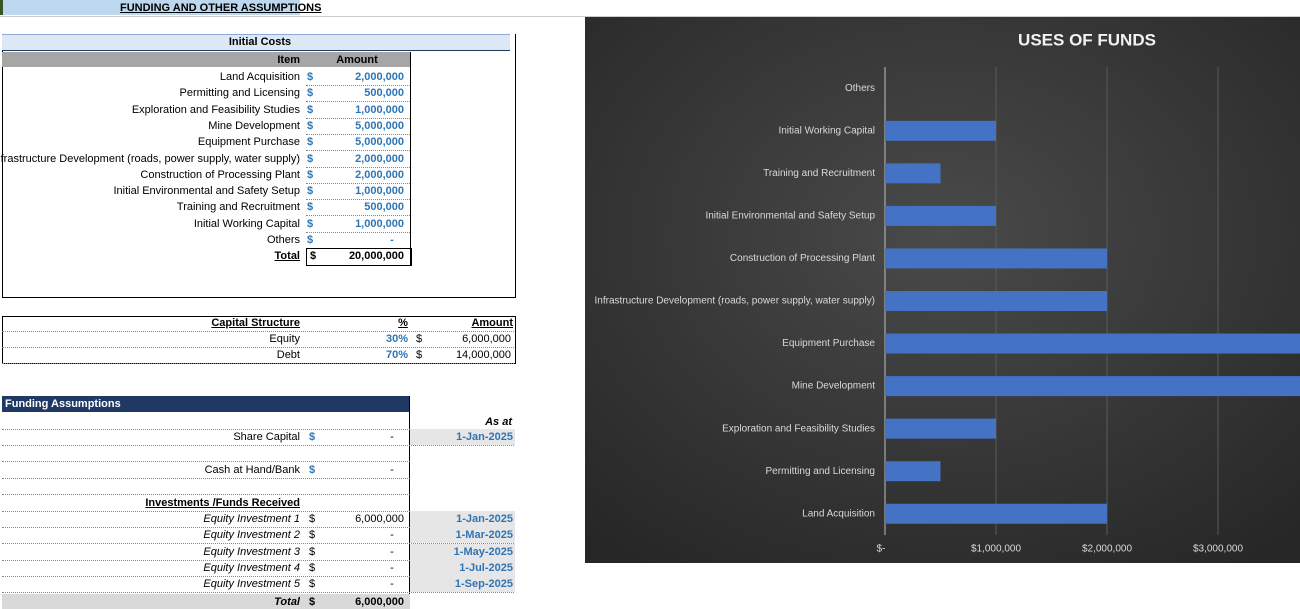  What do you see at coordinates (498, 422) in the screenshot?
I see `column-header: As at` at bounding box center [498, 422].